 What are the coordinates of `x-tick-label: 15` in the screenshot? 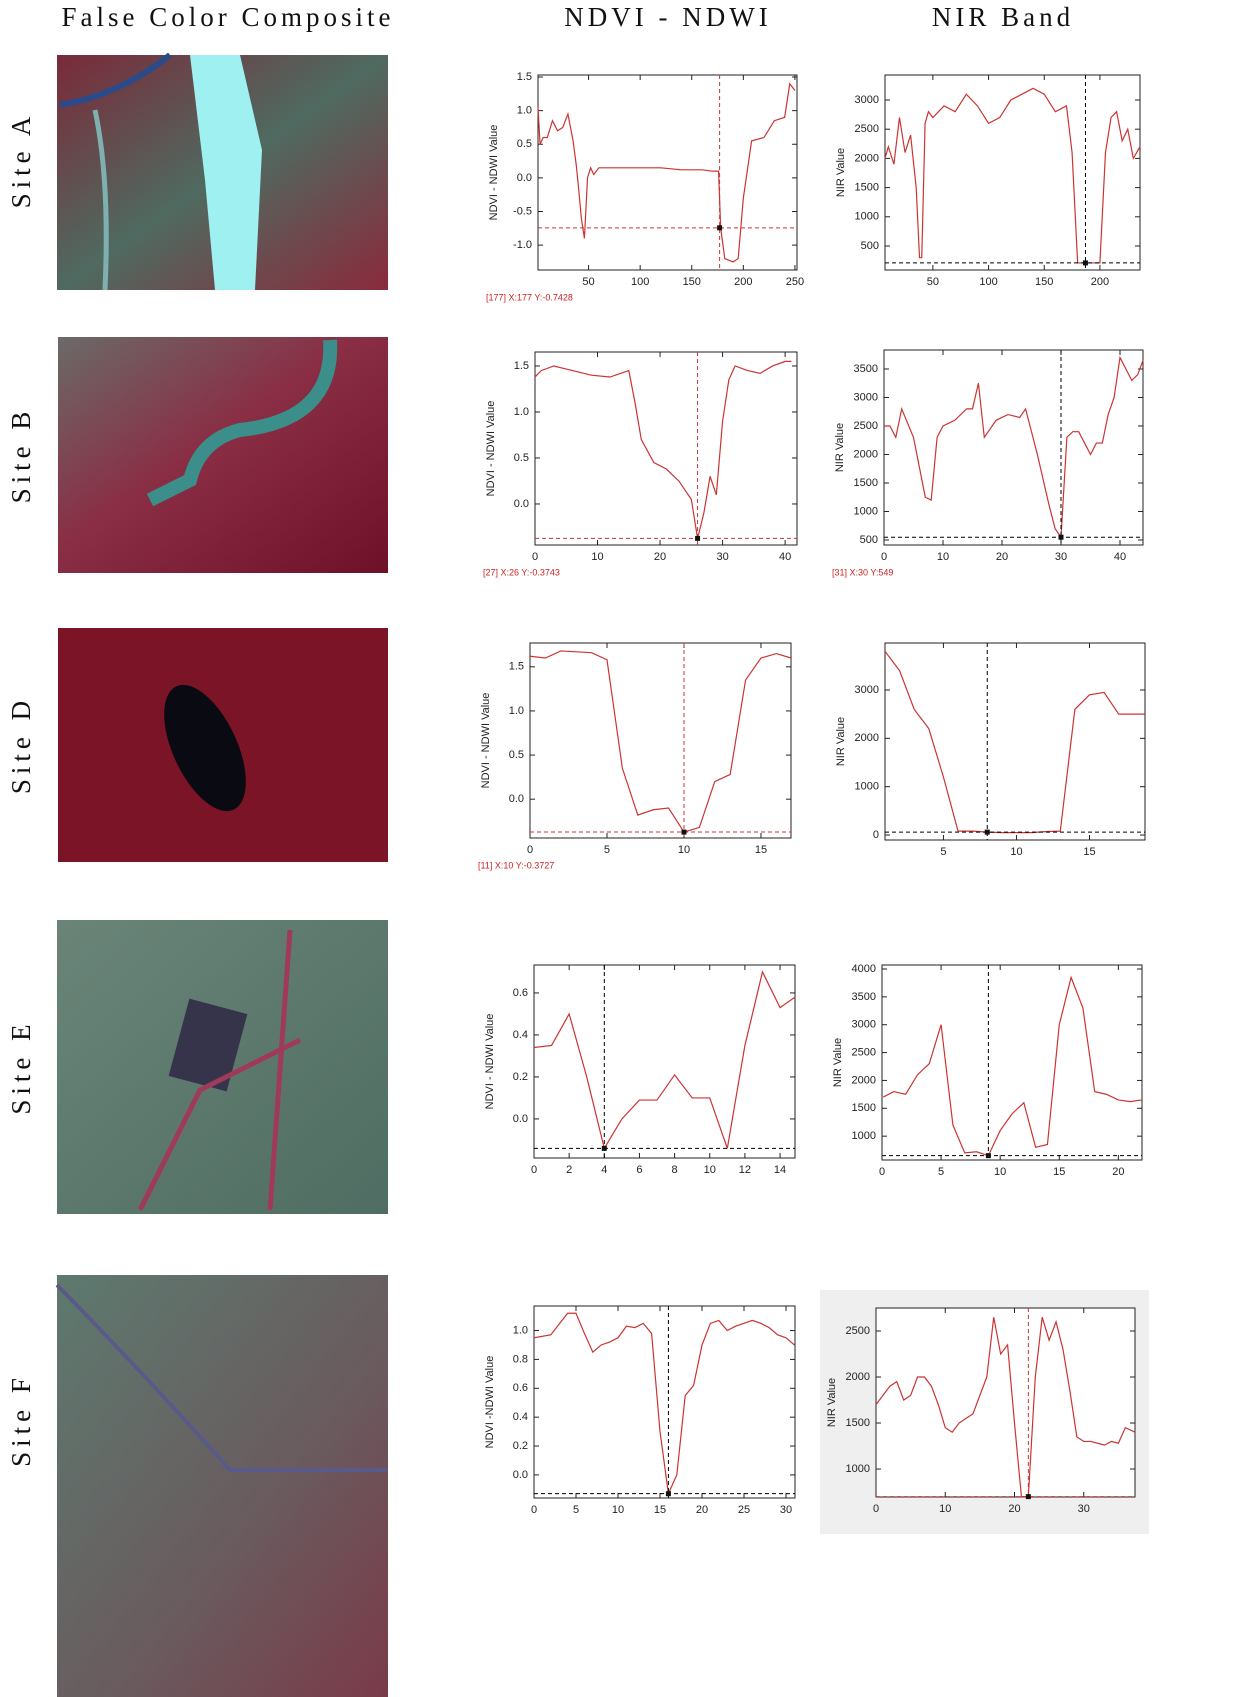 It's located at (1059, 1172).